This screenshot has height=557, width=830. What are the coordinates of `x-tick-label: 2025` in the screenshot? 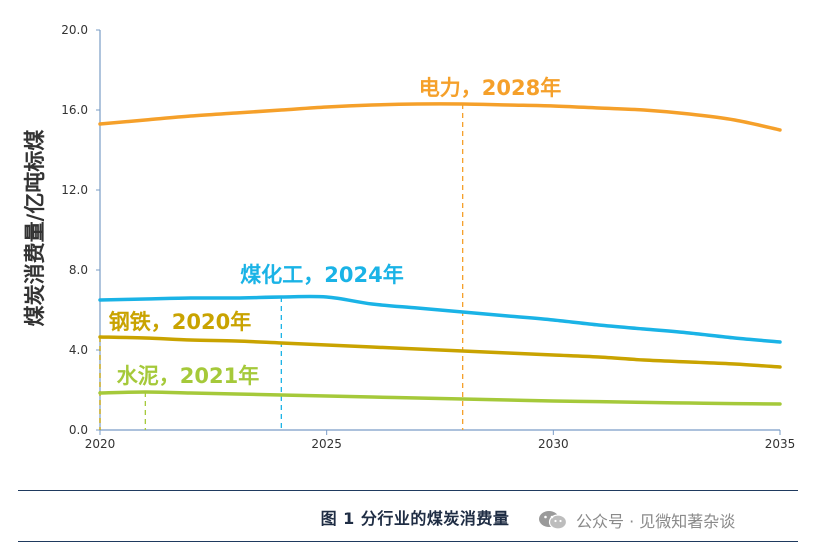 It's located at (326, 444).